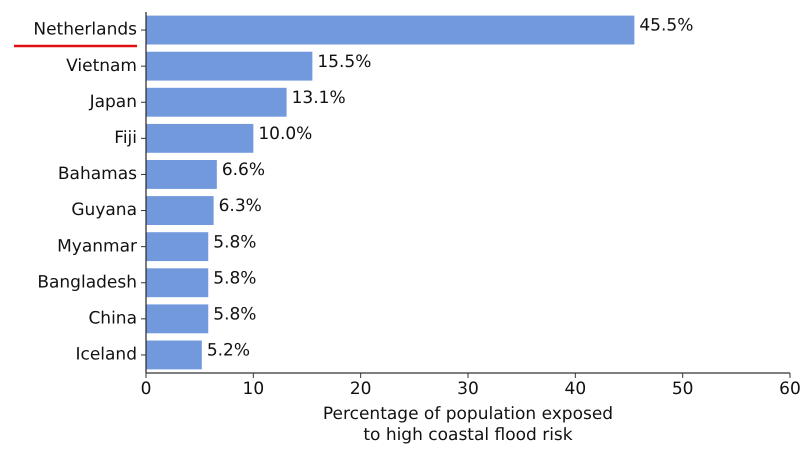 Image resolution: width=805 pixels, height=454 pixels. Describe the element at coordinates (228, 350) in the screenshot. I see `data-label: 5.2%` at that location.